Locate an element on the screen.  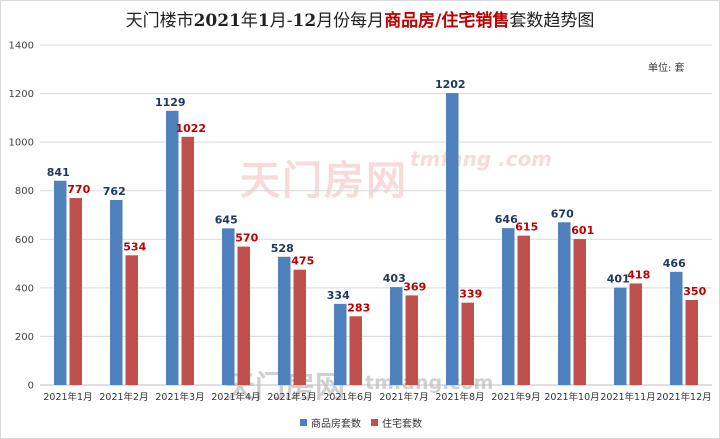
data-label-series2: 1022 is located at coordinates (190, 128).